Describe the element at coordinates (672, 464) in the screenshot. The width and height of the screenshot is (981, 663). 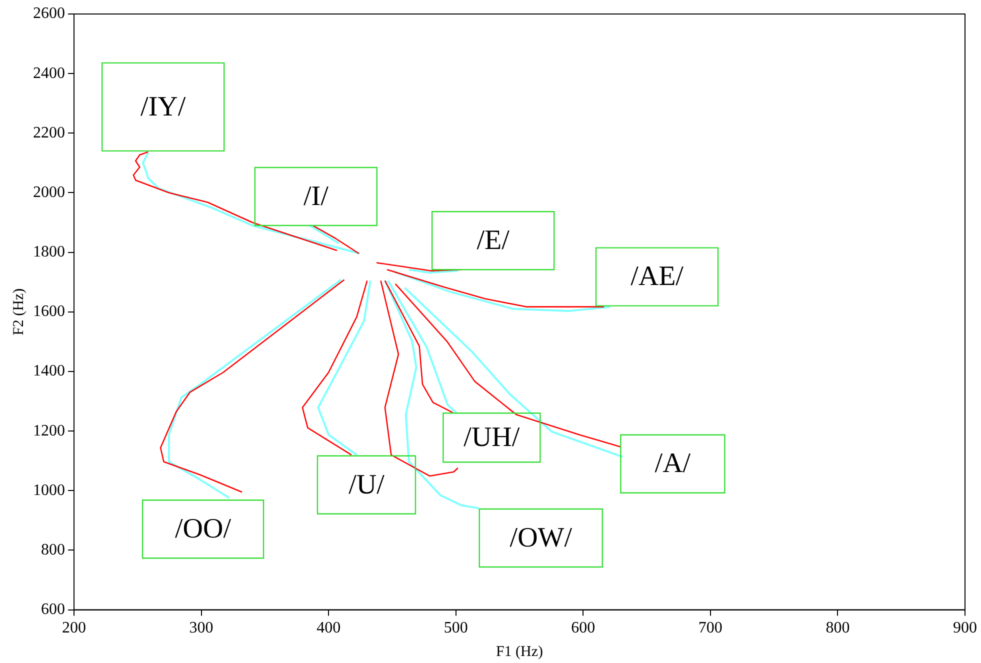
I see `series-label: /A/` at that location.